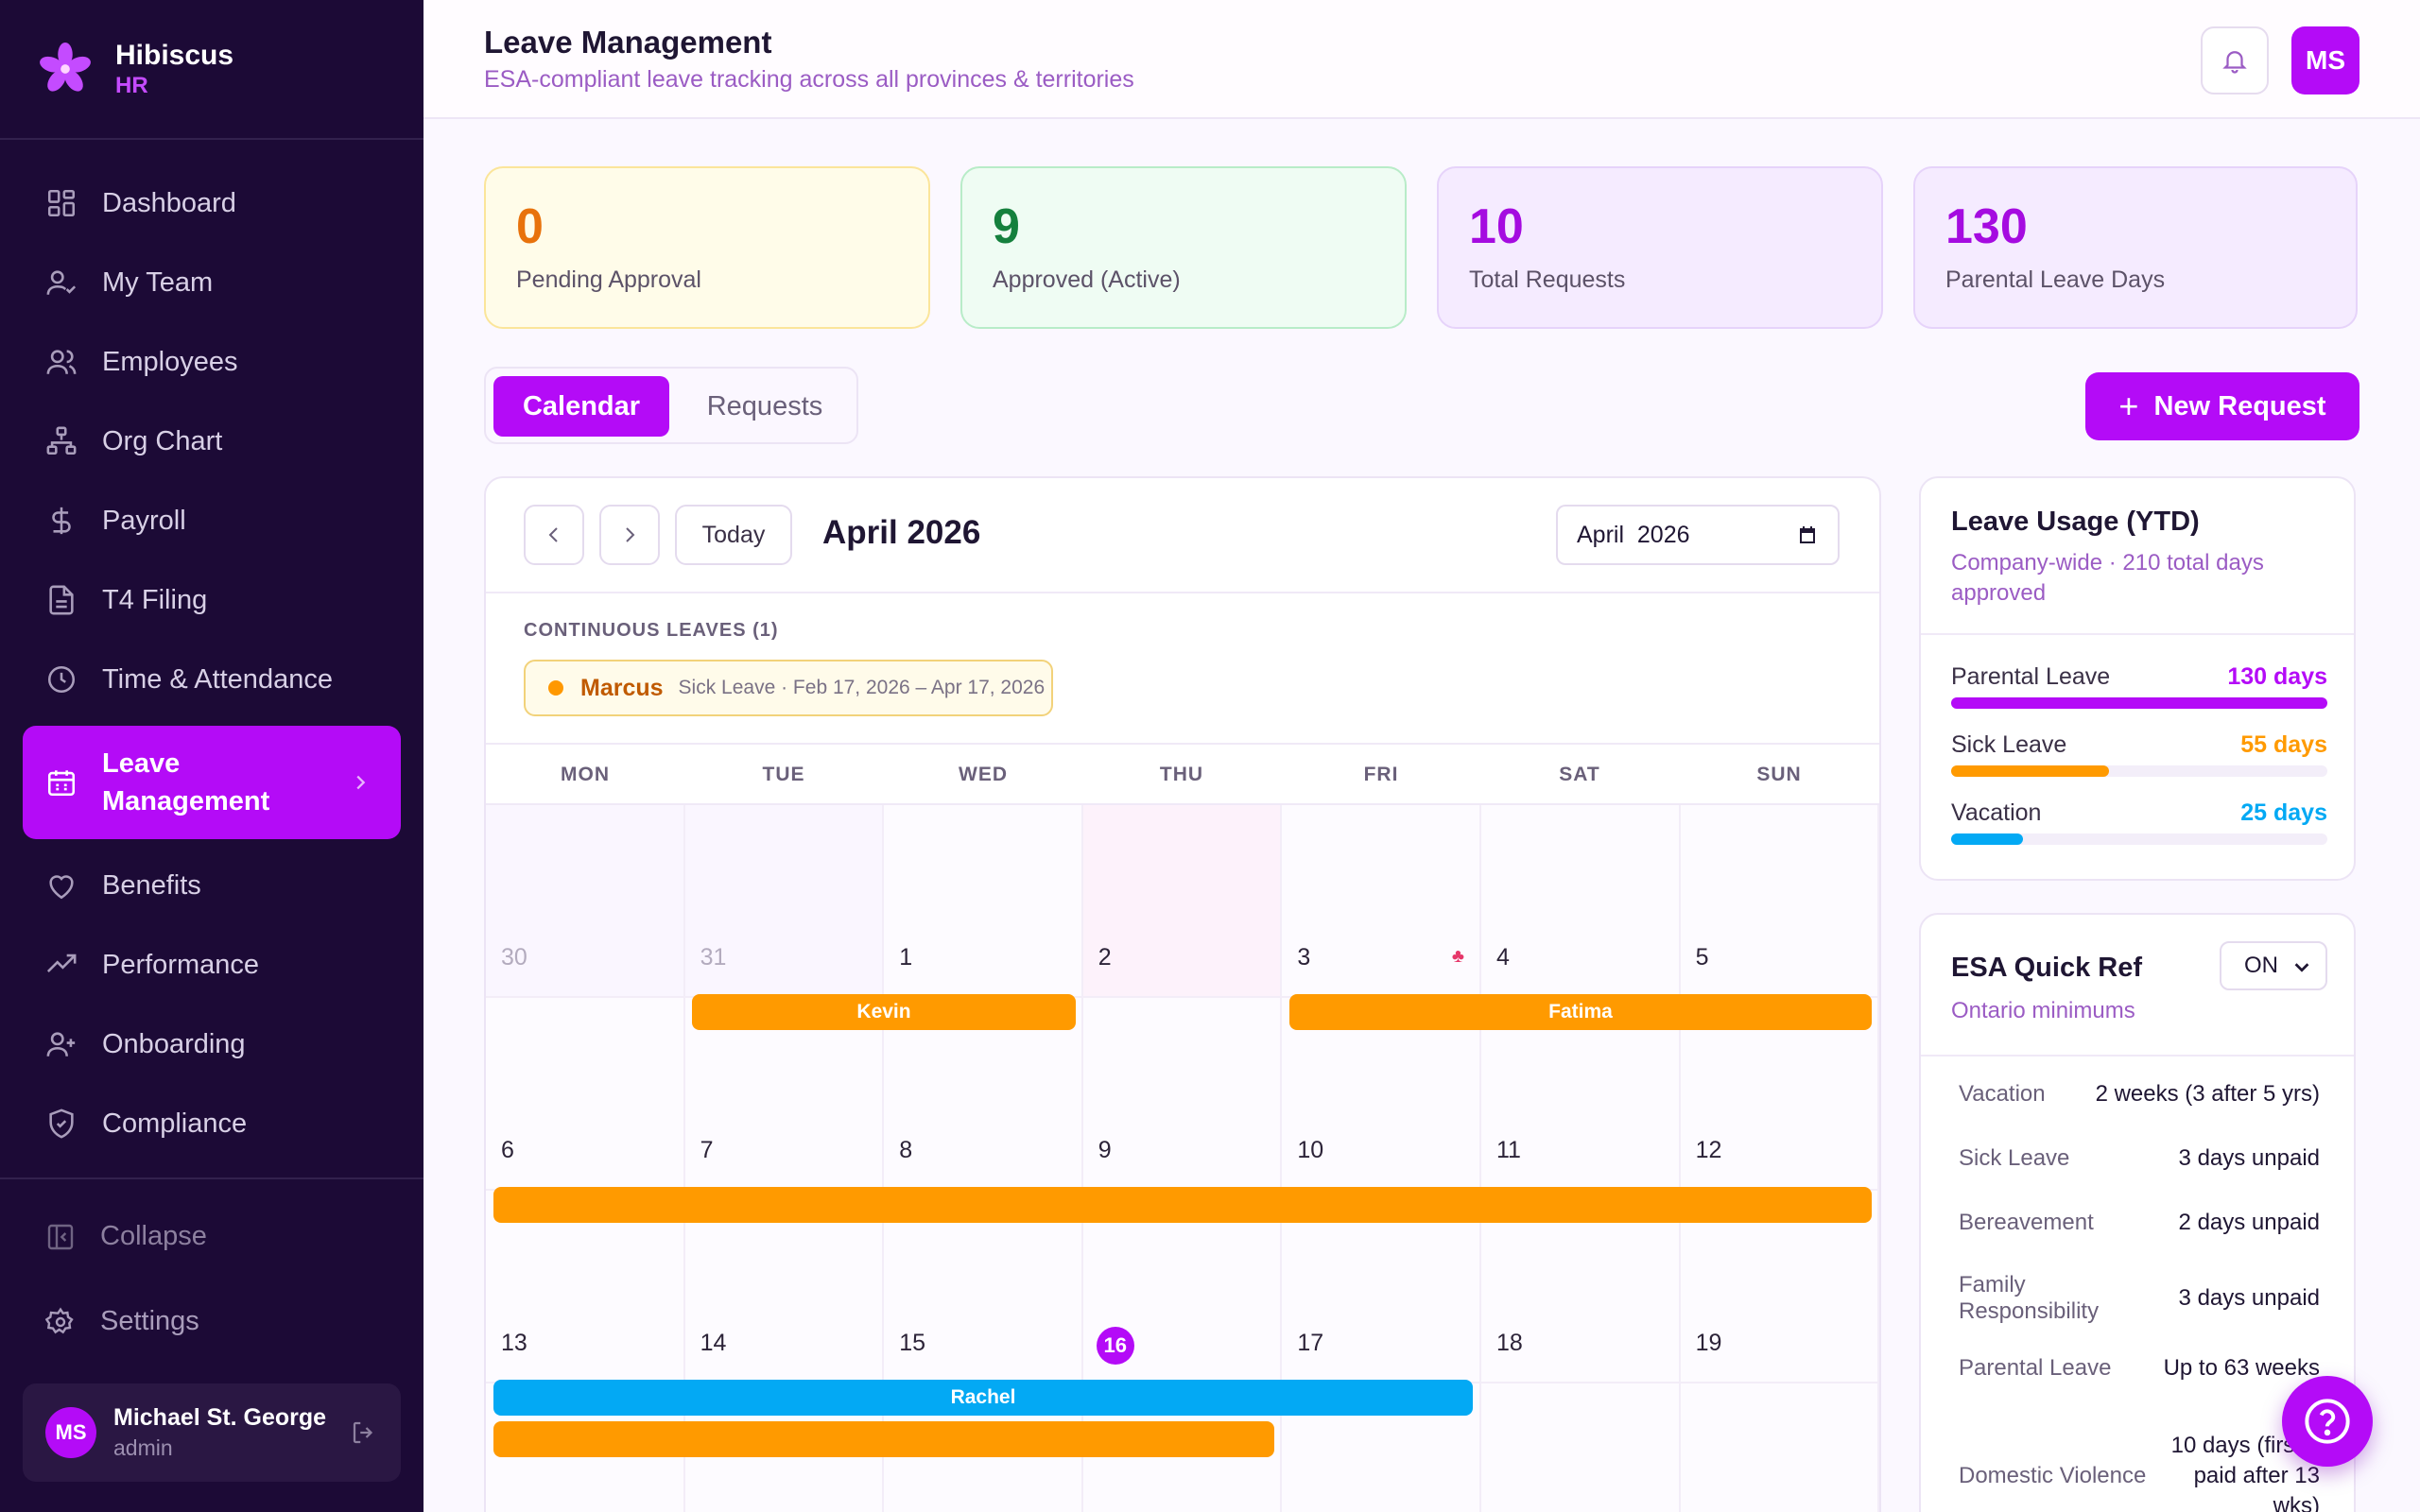 The image size is (2420, 1512). Describe the element at coordinates (764, 405) in the screenshot. I see `tab-requests: Requests` at that location.